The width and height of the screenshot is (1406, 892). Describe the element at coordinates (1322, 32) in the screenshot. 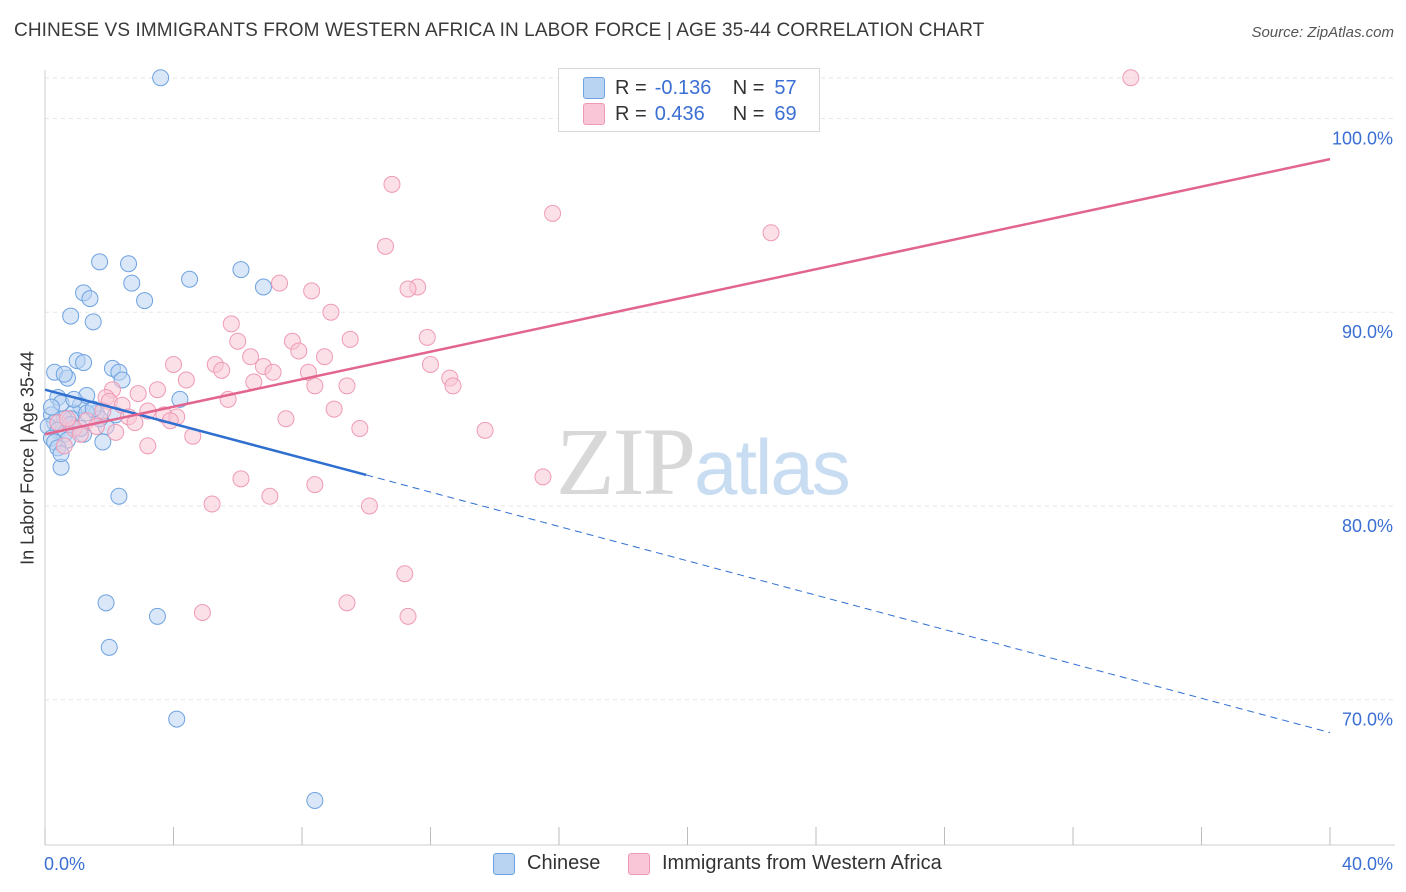

I see `source-credit: Source: ZipAtlas.com` at that location.